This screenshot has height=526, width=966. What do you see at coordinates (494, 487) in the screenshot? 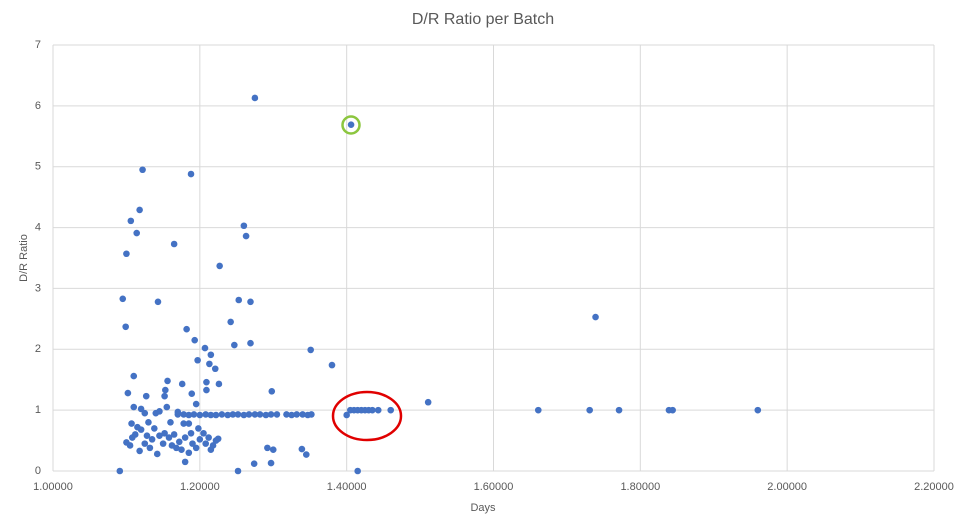
I see `x-tick-label: 1.60000` at bounding box center [494, 487].